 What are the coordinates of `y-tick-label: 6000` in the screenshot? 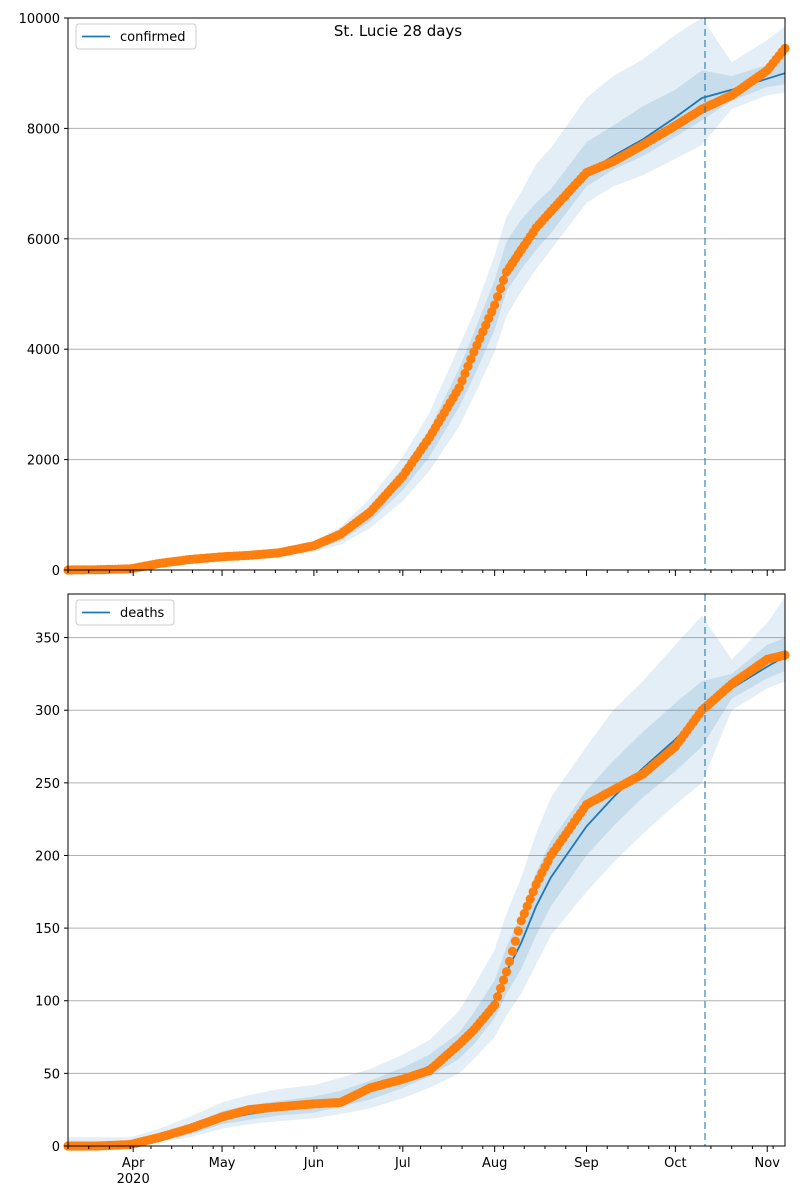 It's located at (43, 240).